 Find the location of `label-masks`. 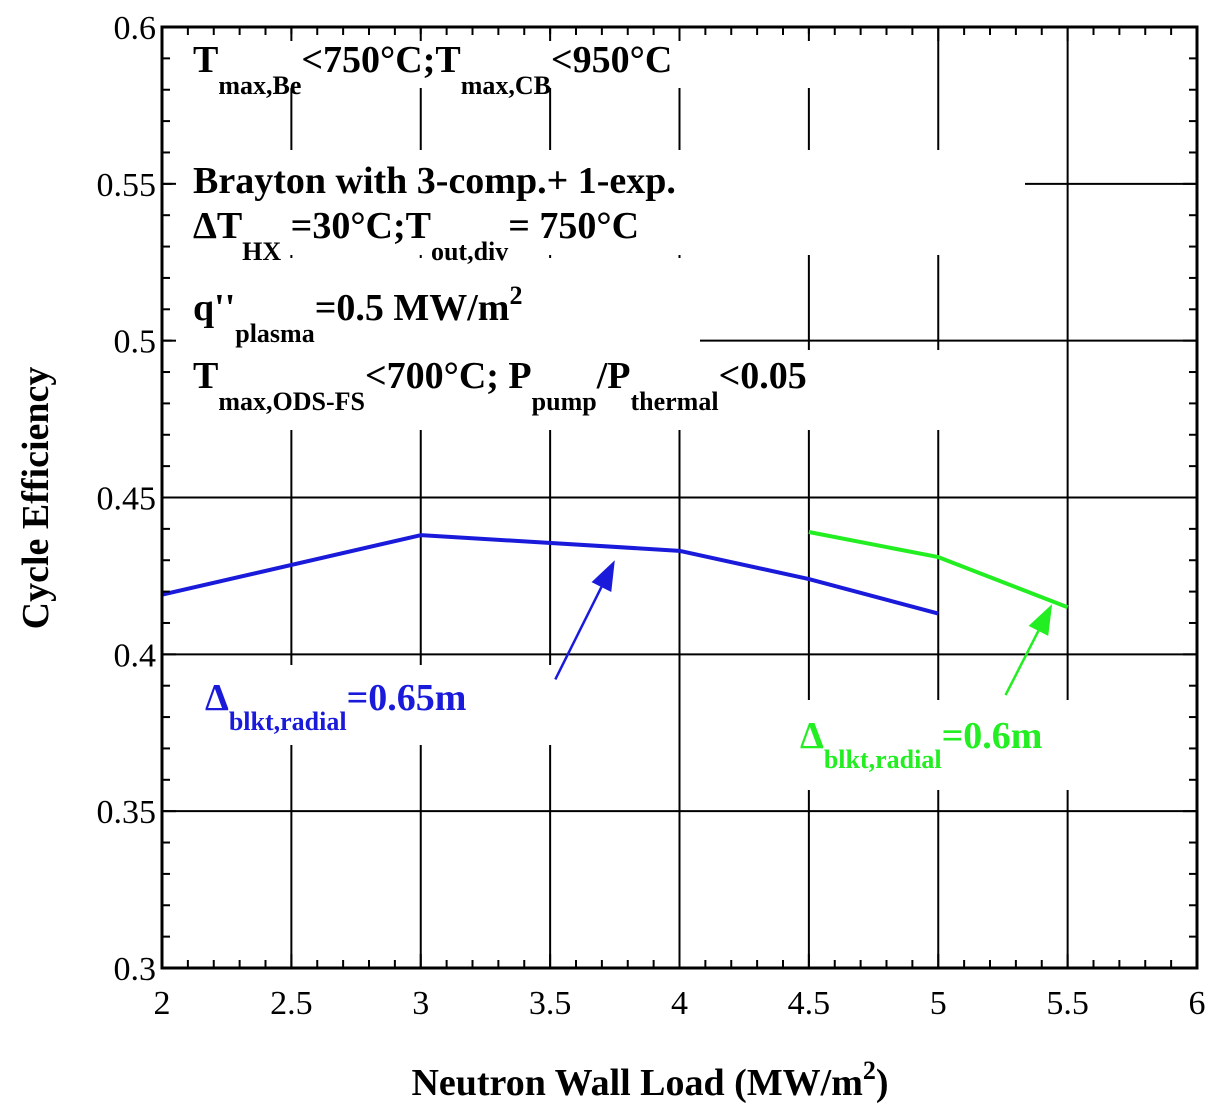

label-masks is located at coordinates (670, 727).